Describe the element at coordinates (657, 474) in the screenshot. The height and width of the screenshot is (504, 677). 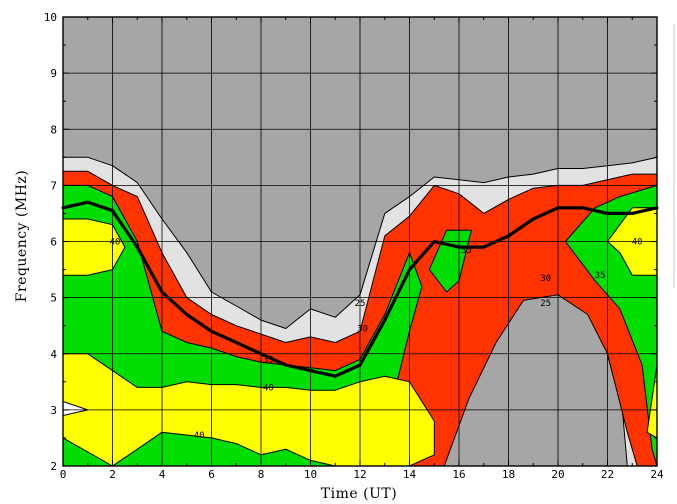
I see `x-tick-label-24: 24` at that location.